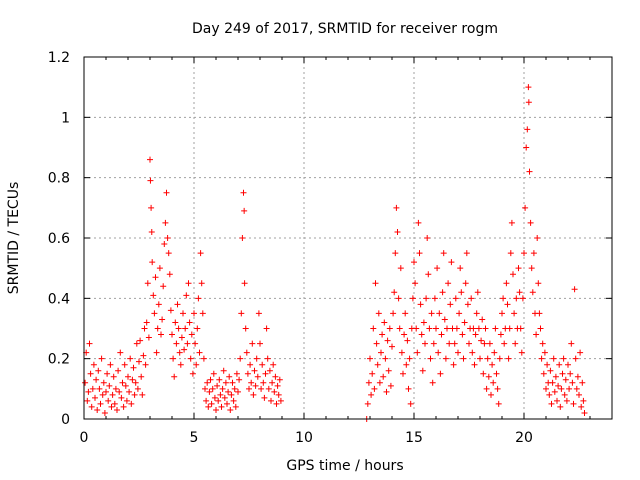 This screenshot has height=480, width=640. I want to click on x-tick-label: 0, so click(84, 438).